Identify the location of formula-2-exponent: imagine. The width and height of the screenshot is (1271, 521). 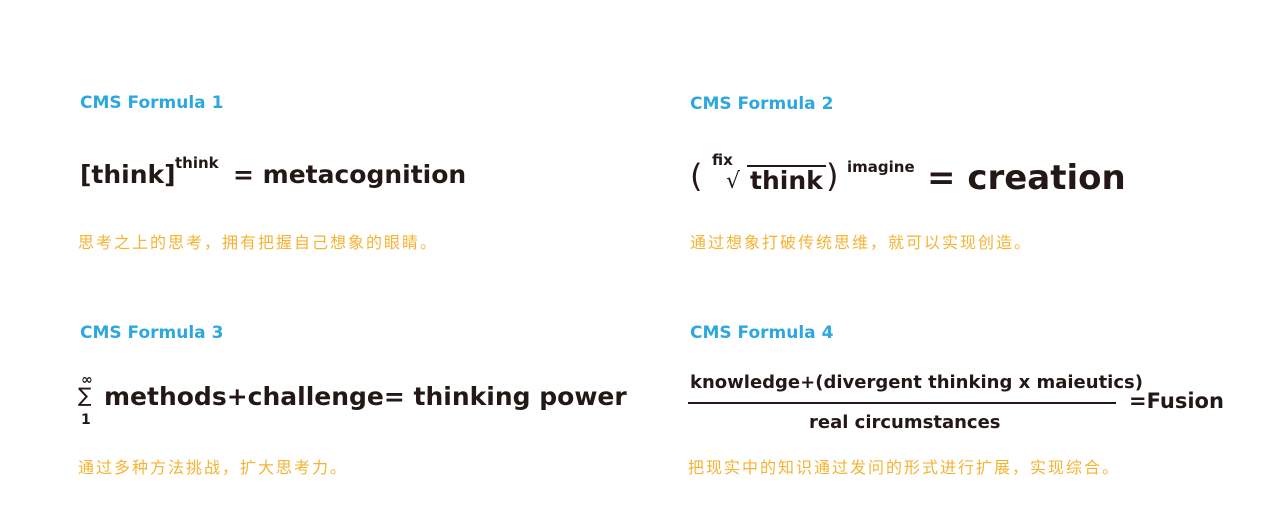
(881, 167).